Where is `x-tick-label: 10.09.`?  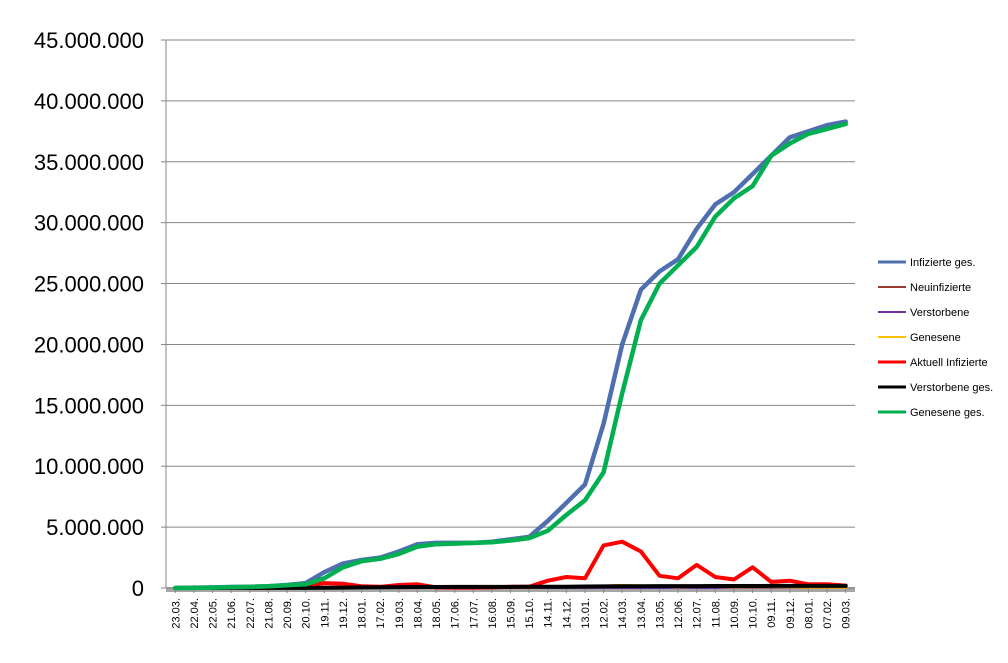 x-tick-label: 10.09. is located at coordinates (735, 613).